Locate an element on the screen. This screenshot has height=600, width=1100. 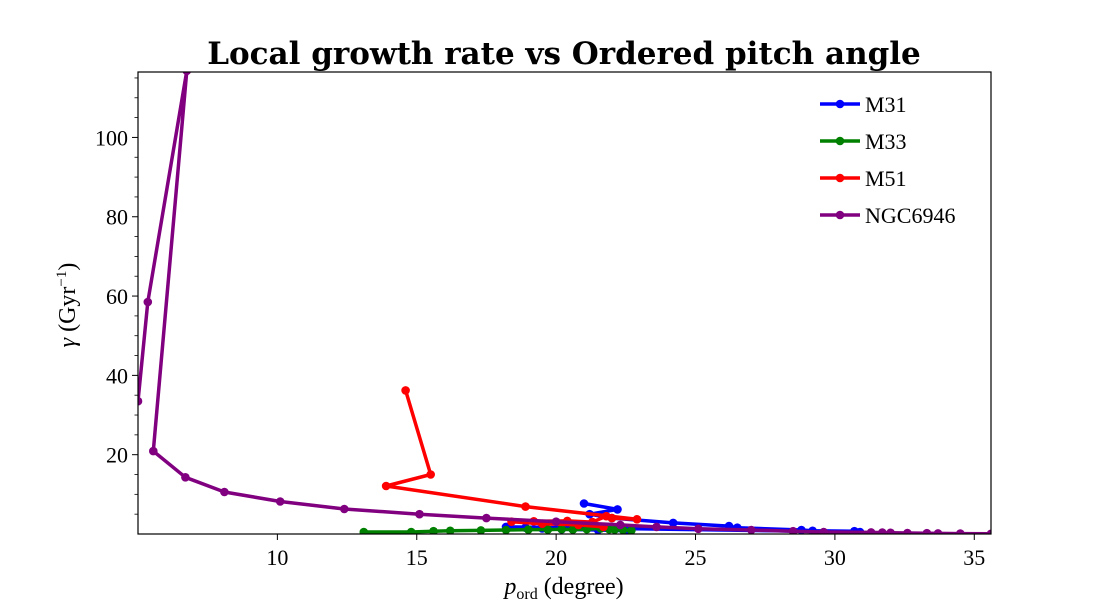
y-tick-label: 80 is located at coordinates (117, 217).